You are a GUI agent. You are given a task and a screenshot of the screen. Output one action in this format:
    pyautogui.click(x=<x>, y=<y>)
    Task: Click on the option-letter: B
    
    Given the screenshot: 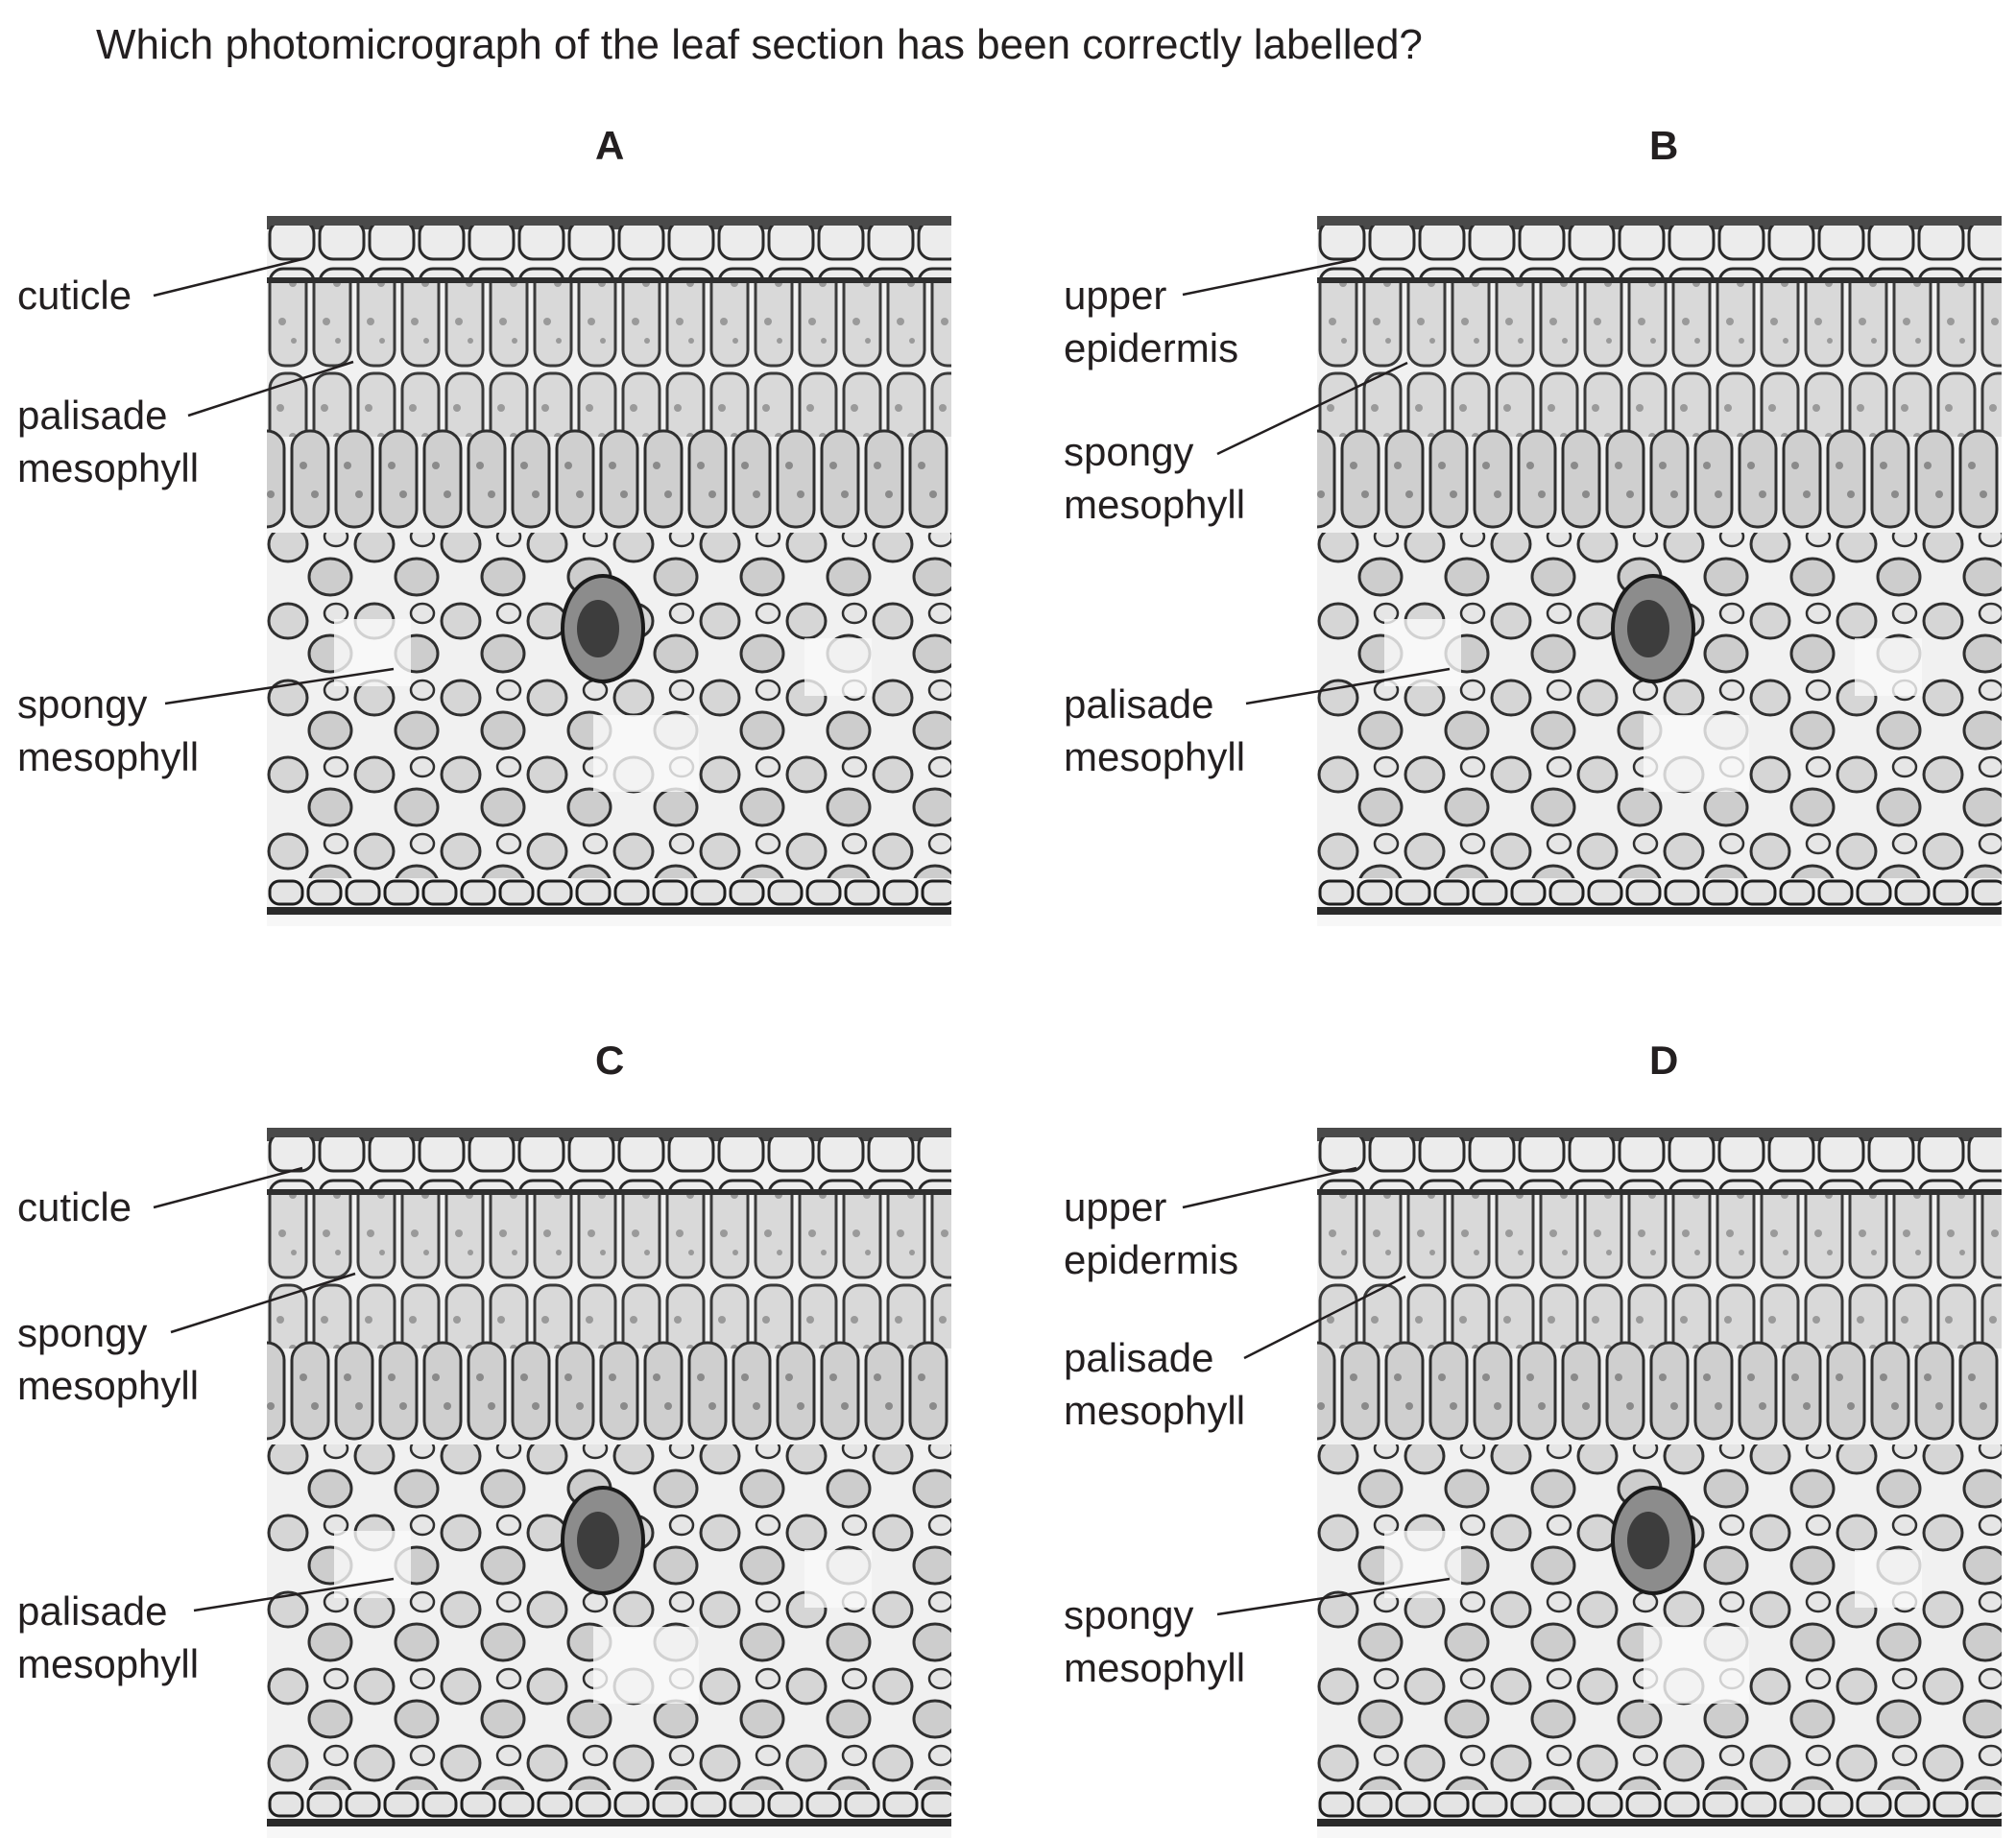 What is the action you would take?
    pyautogui.click(x=1664, y=145)
    